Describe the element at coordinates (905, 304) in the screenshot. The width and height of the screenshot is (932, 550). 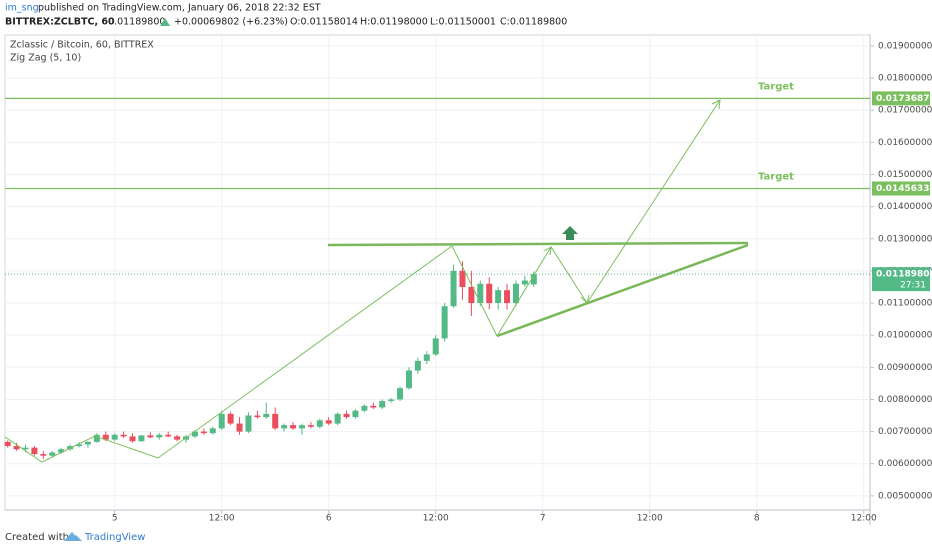
I see `y-tick-label: 0.01100000` at that location.